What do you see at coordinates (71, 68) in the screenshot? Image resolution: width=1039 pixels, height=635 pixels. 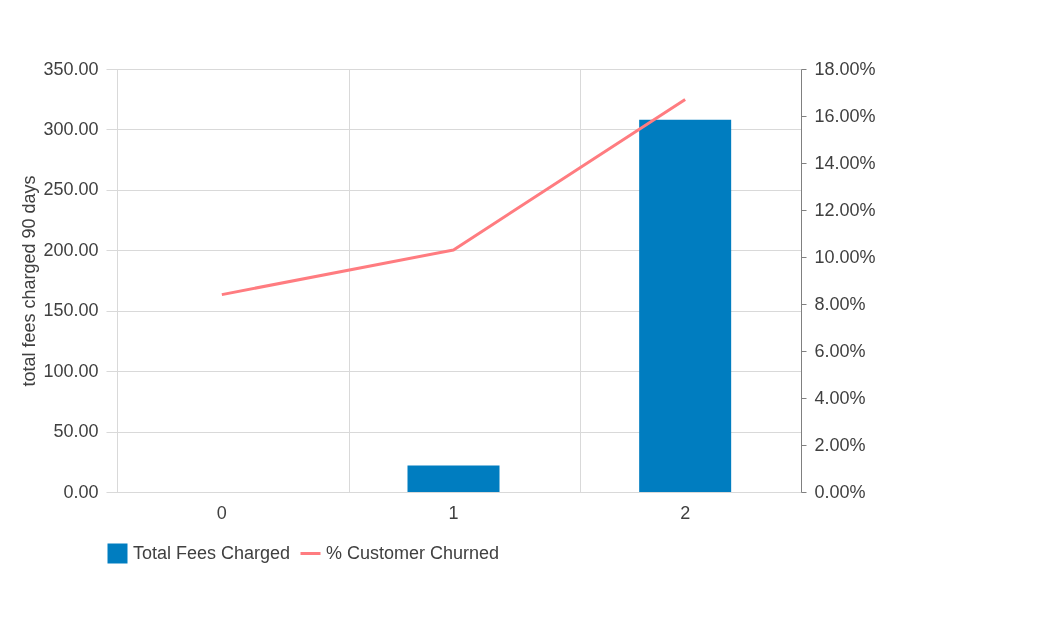 I see `y-tick-label: 350.00` at bounding box center [71, 68].